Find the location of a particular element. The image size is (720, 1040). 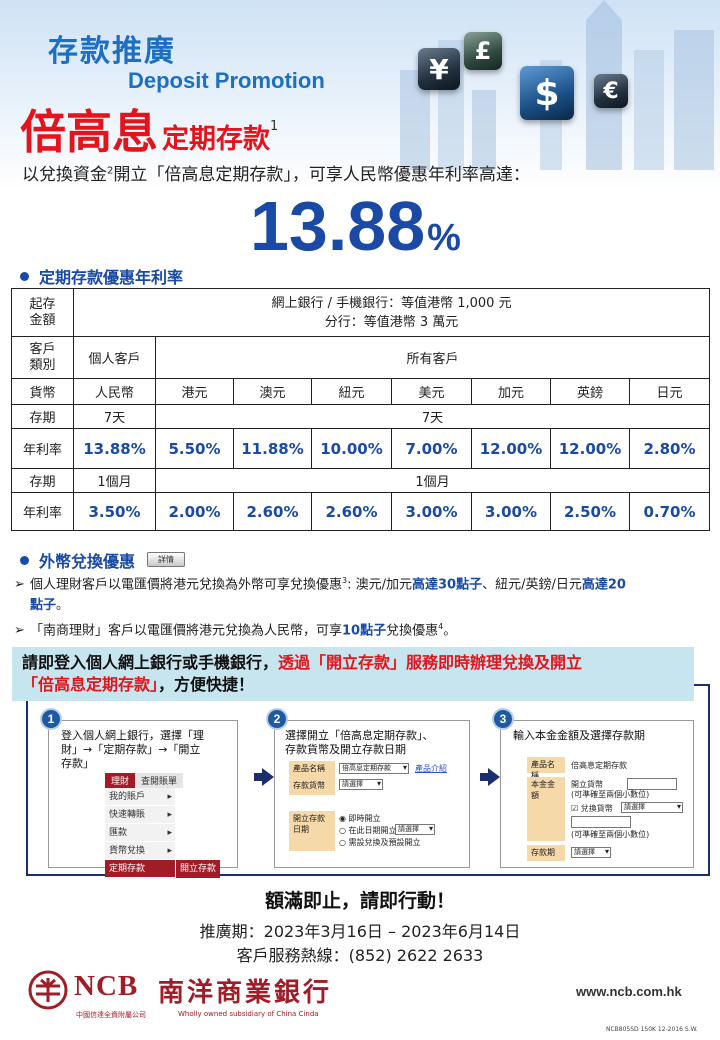

cta-text-highlight: 「倍高息定期存款」 is located at coordinates (90, 684).